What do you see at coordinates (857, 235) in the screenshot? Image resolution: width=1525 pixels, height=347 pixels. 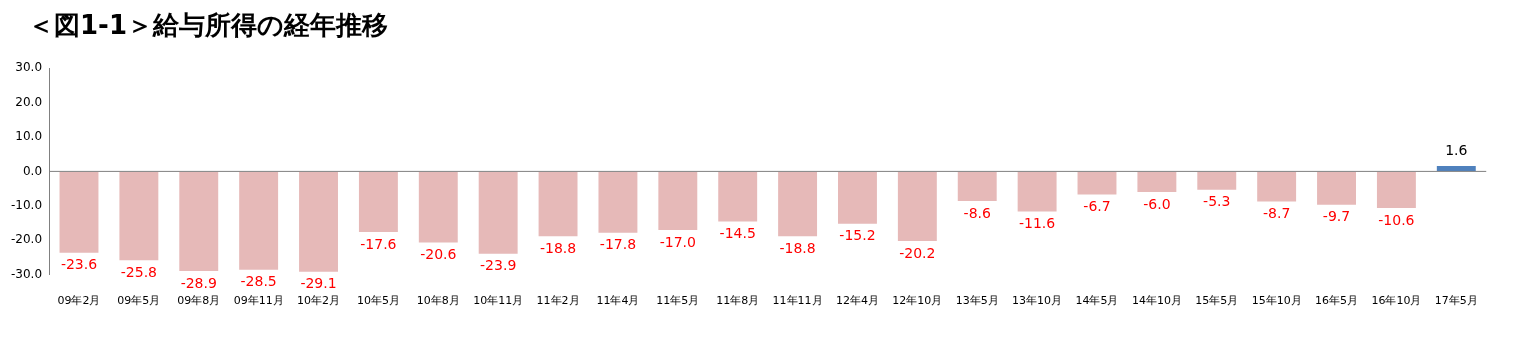 I see `data-label: -15.2` at bounding box center [857, 235].